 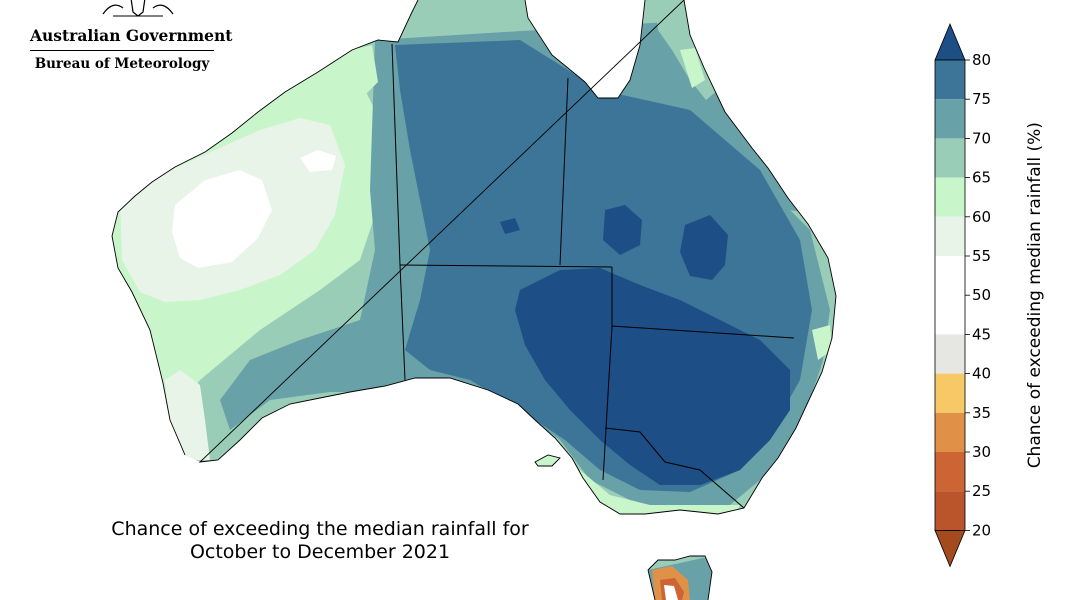 What do you see at coordinates (1035, 295) in the screenshot?
I see `colorbar-axis-label: Chance of exceeding median rainfall (%)` at bounding box center [1035, 295].